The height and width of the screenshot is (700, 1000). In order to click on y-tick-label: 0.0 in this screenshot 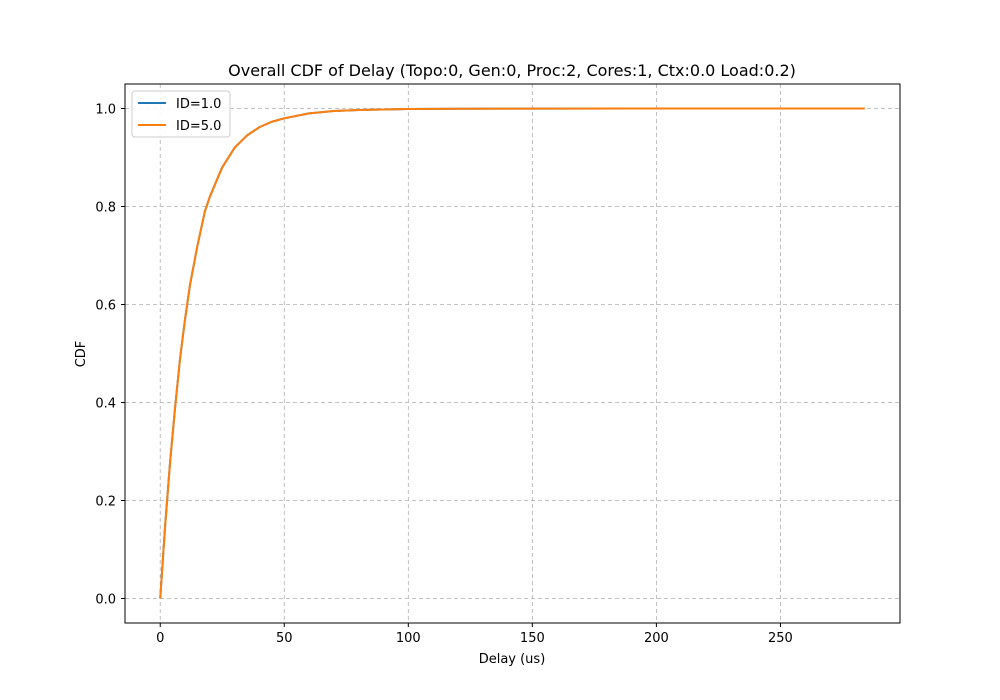, I will do `click(105, 600)`.